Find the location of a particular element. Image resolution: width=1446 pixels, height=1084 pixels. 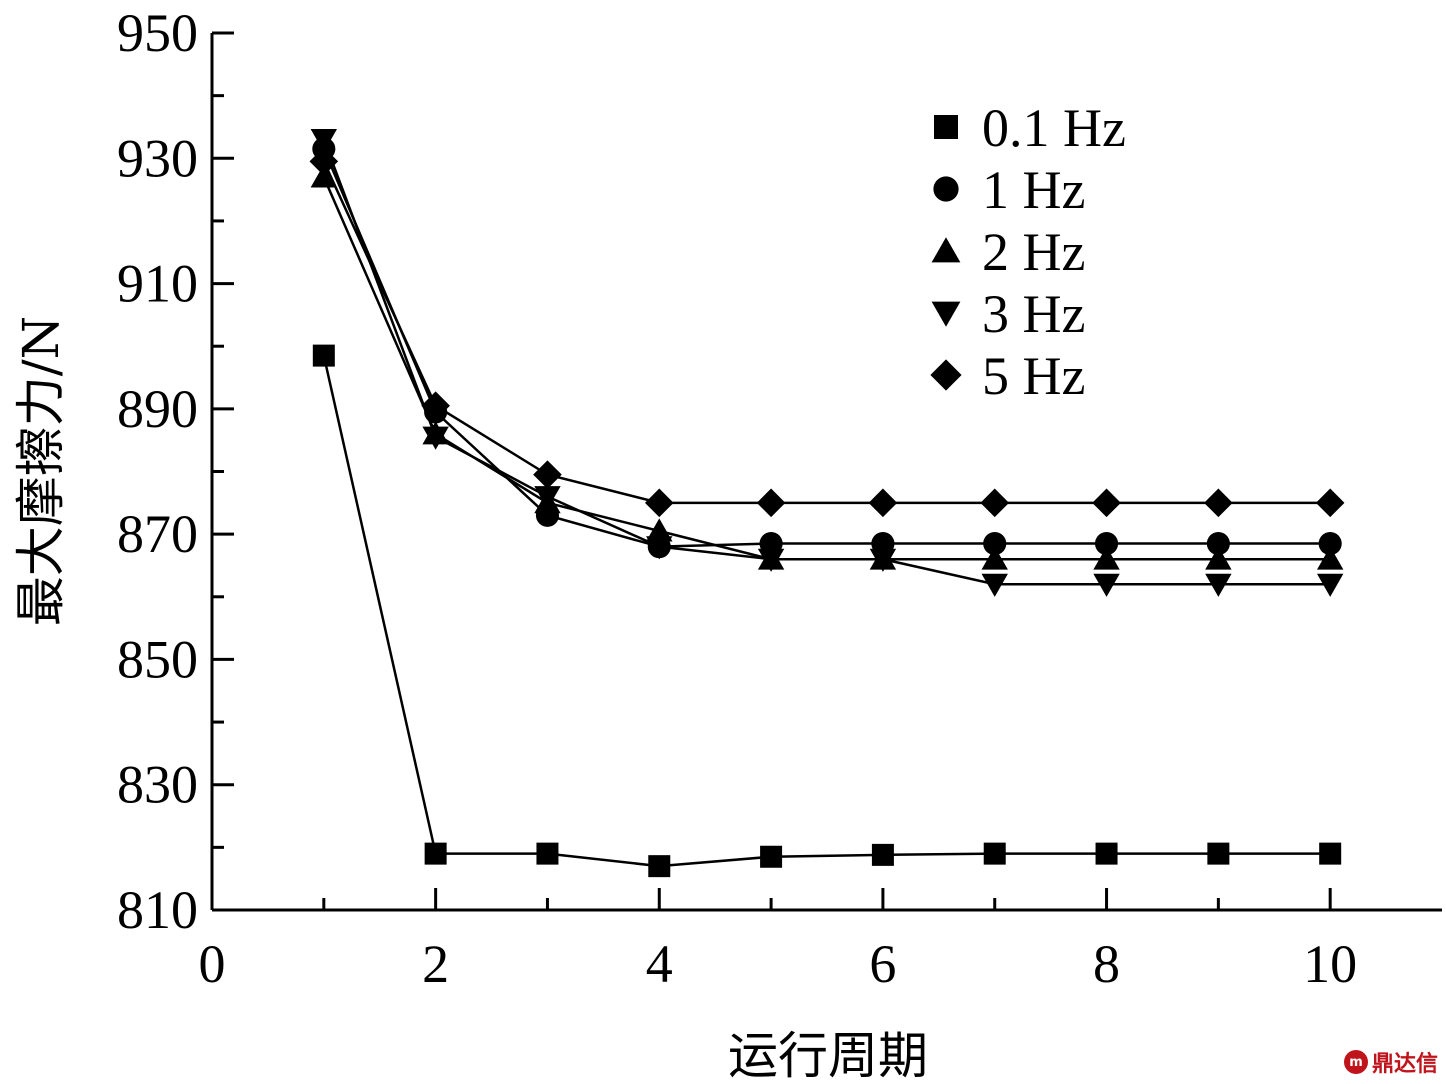

x-axis-title: 运行周期 is located at coordinates (828, 1055).